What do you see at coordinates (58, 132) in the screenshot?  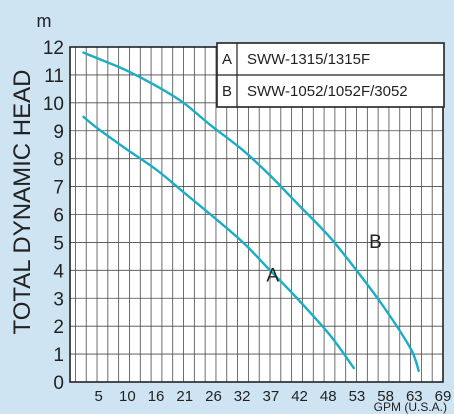 I see `y-tick-label: 9` at bounding box center [58, 132].